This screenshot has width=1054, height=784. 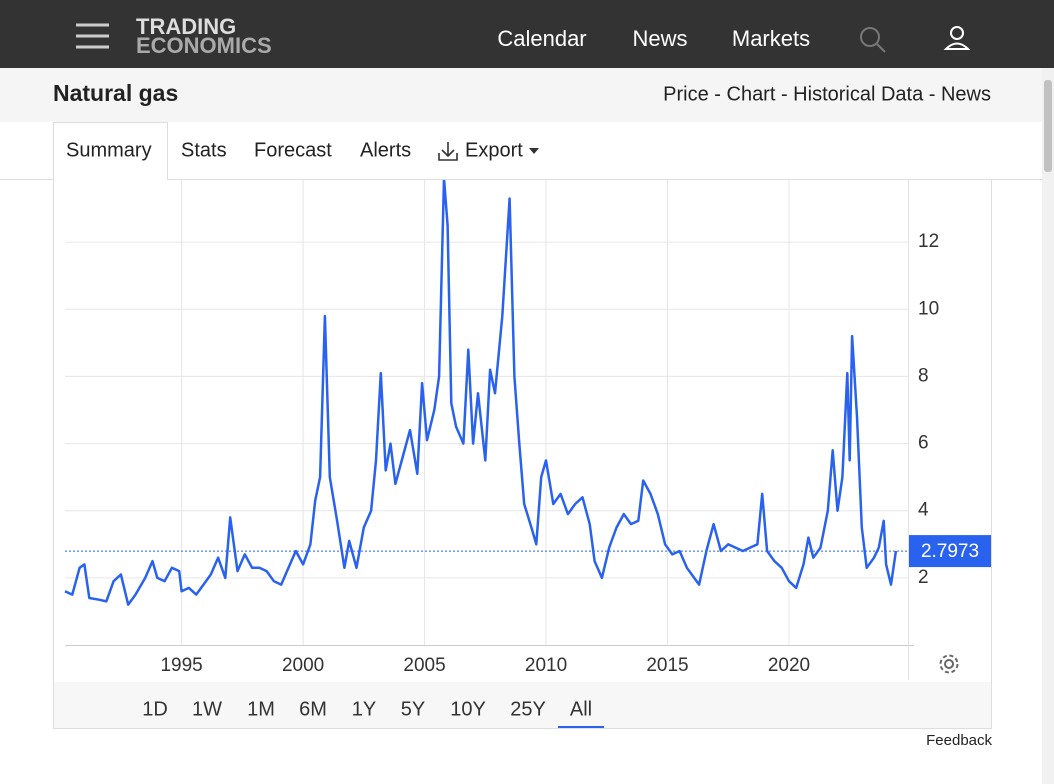 I want to click on range-button: All, so click(x=581, y=709).